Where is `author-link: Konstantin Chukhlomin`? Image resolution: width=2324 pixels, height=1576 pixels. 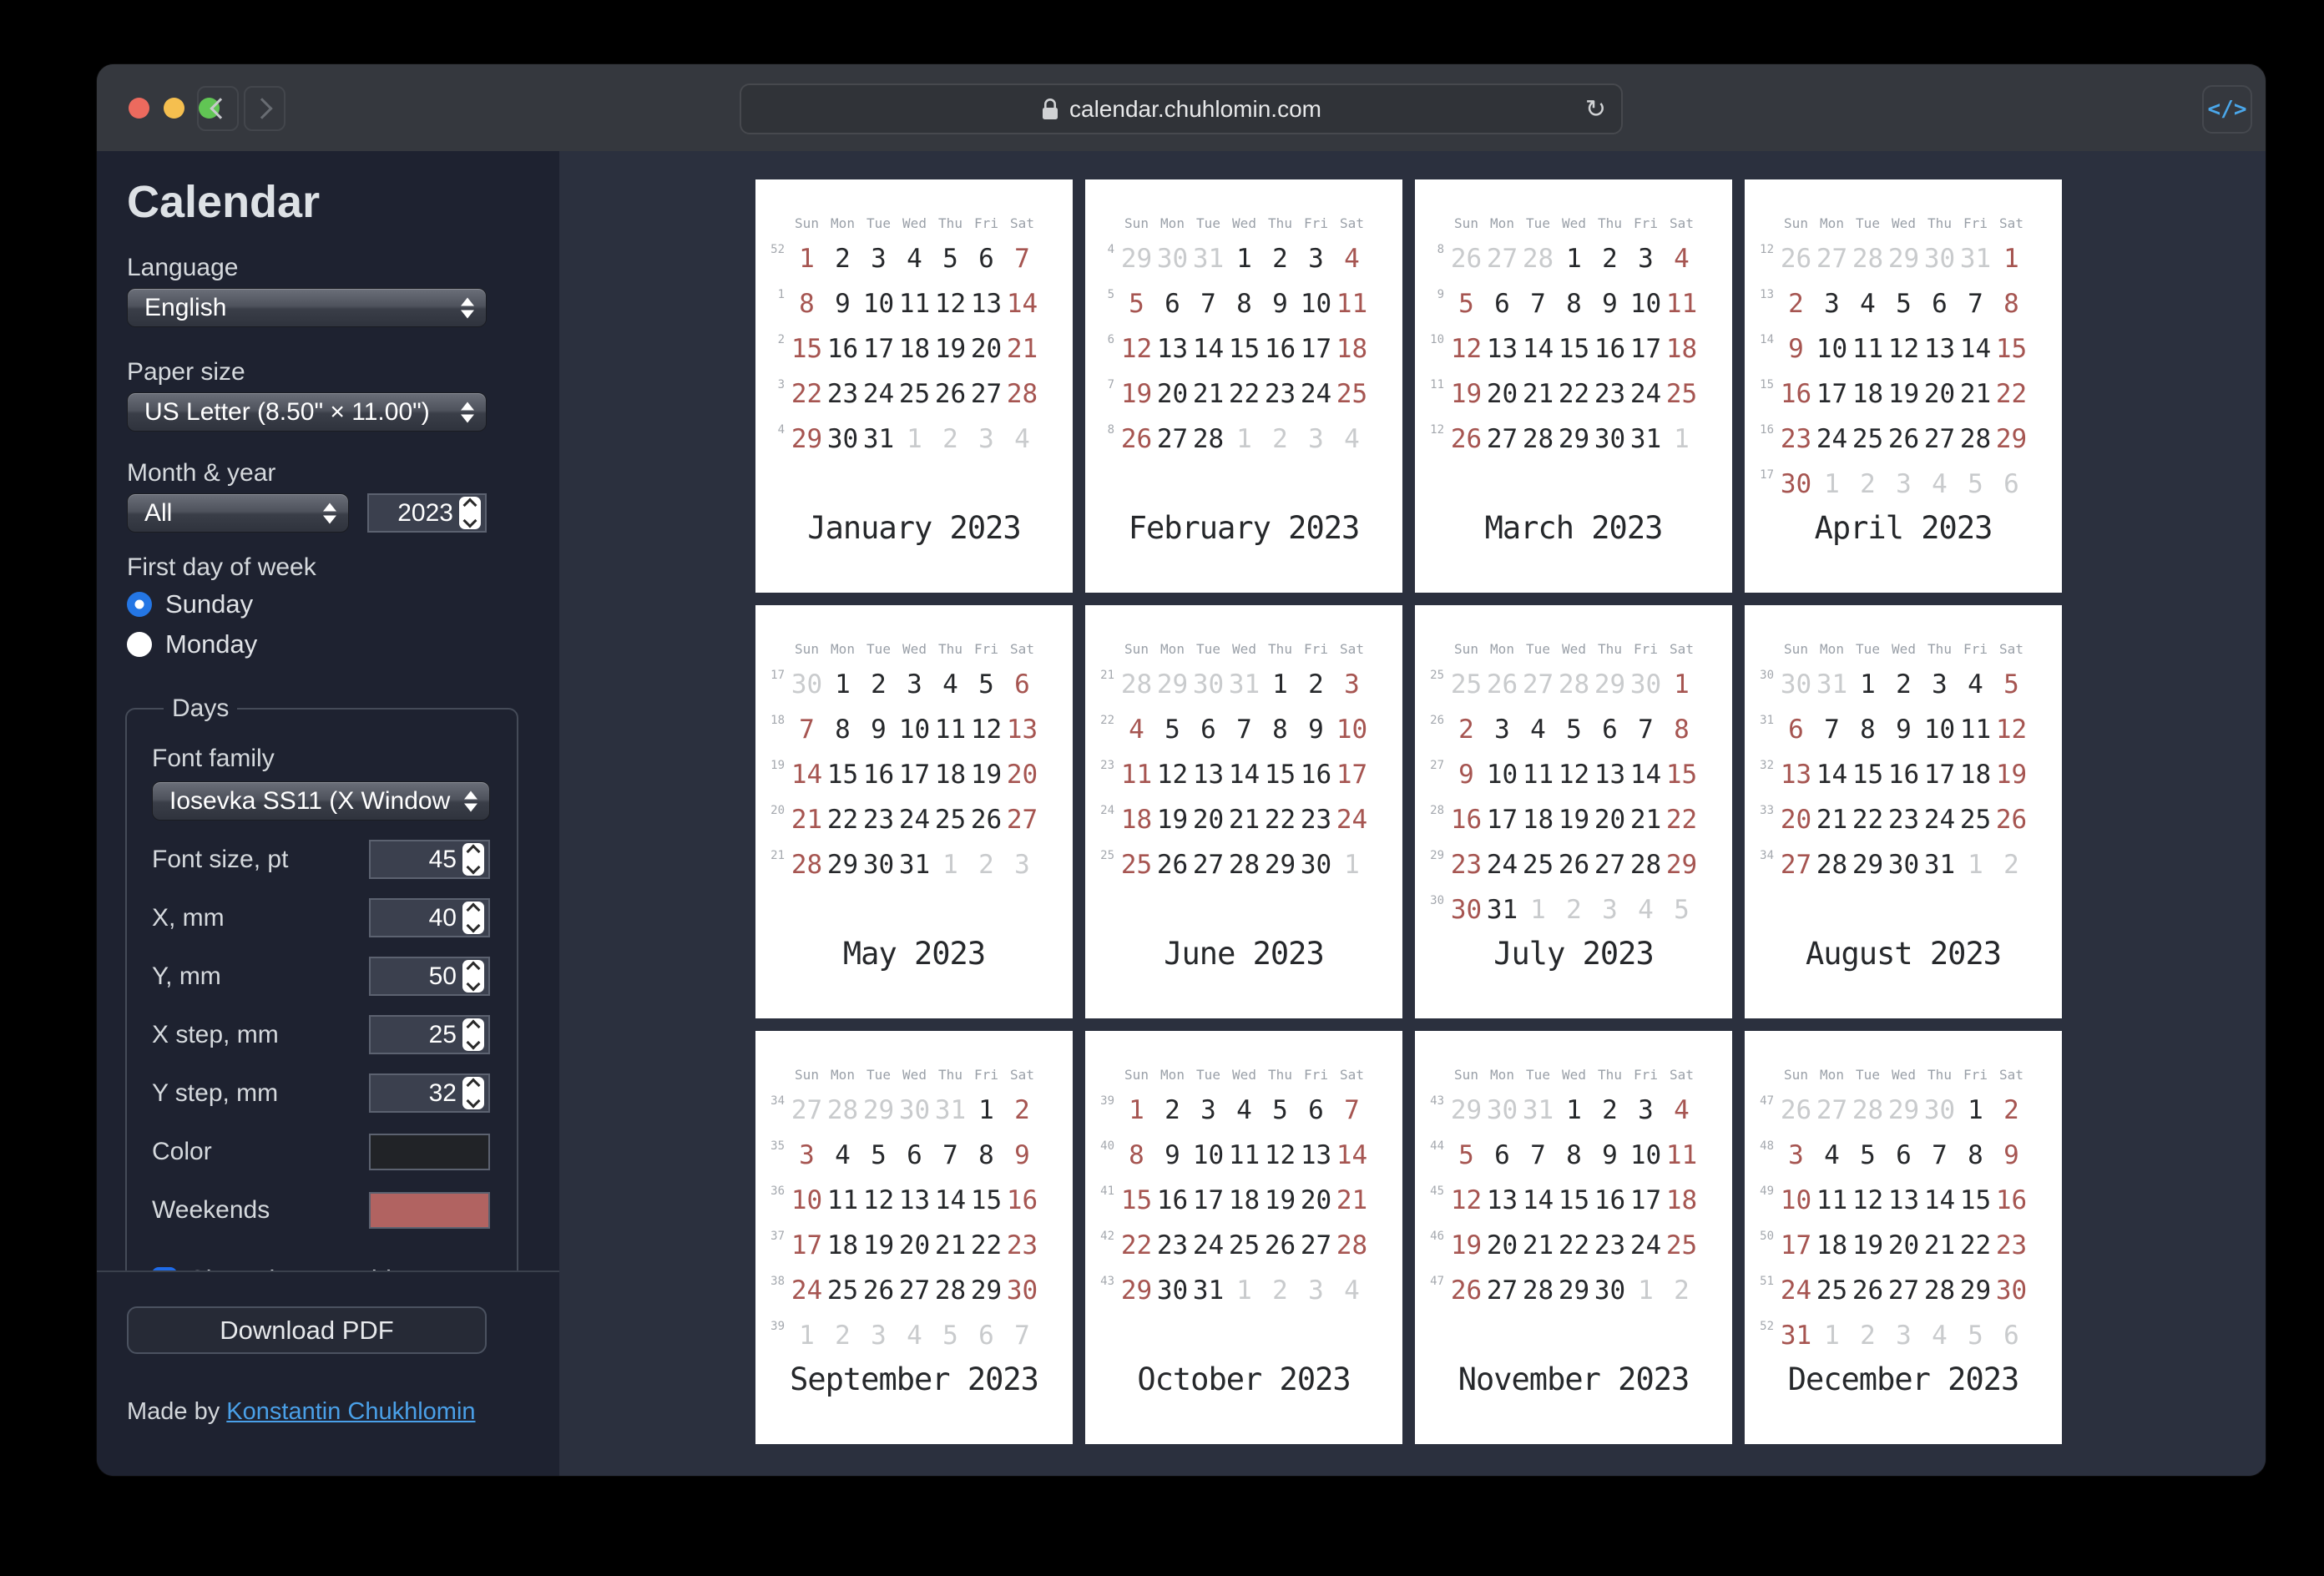
author-link: Konstantin Chukhlomin is located at coordinates (351, 1411).